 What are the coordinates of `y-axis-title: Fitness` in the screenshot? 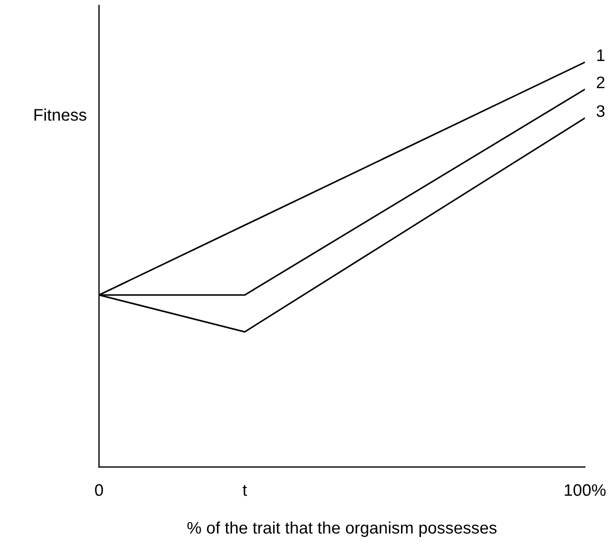 It's located at (60, 114).